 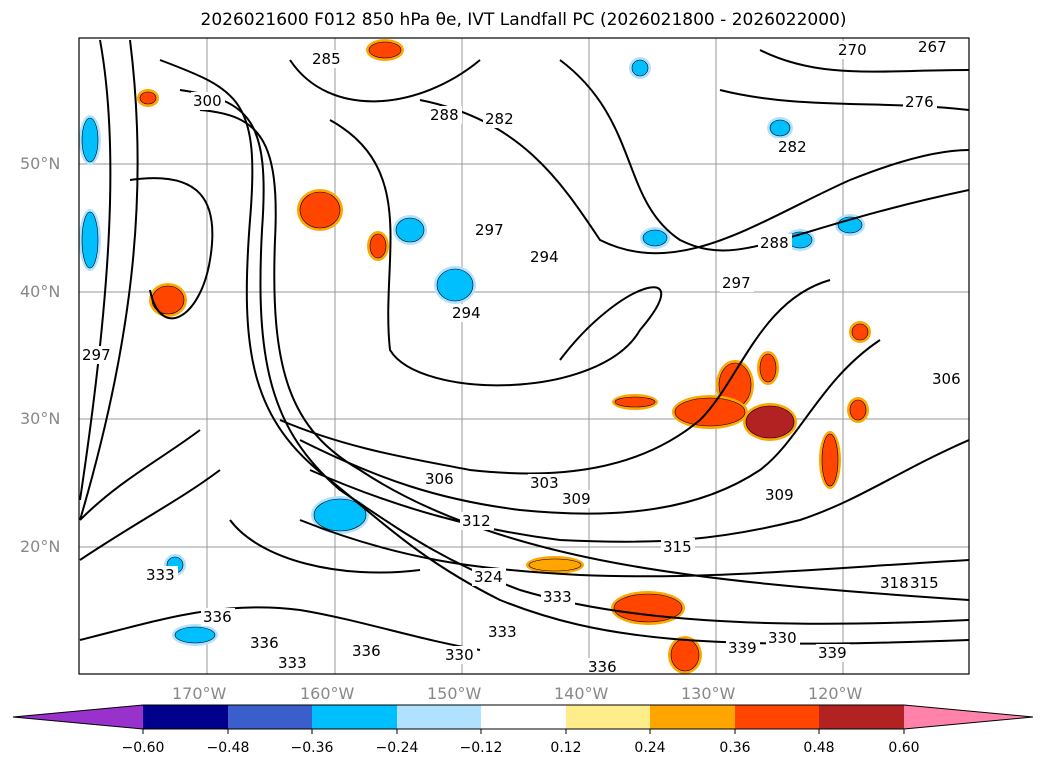 What do you see at coordinates (904, 748) in the screenshot?
I see `colorbar-tick-label: 0.60` at bounding box center [904, 748].